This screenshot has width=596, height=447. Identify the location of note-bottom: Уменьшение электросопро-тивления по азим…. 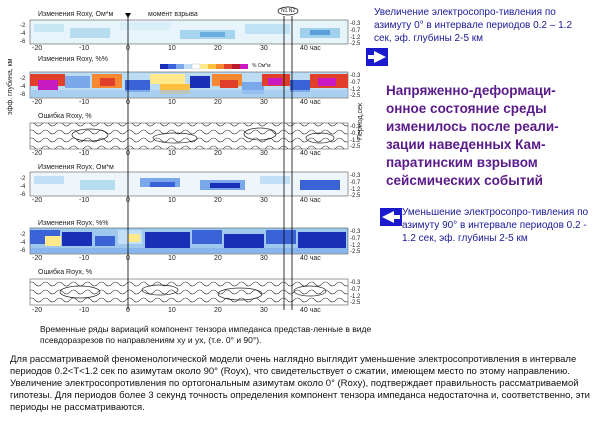
(495, 225).